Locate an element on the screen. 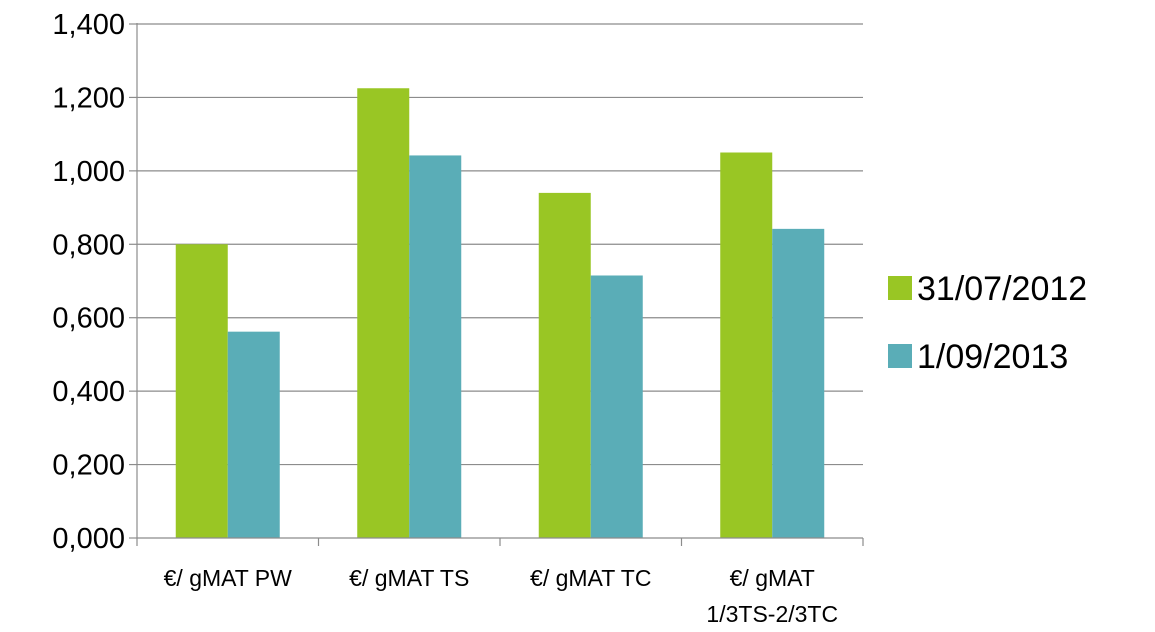 The image size is (1155, 632). y-tick-label: 0,200 is located at coordinates (88, 466).